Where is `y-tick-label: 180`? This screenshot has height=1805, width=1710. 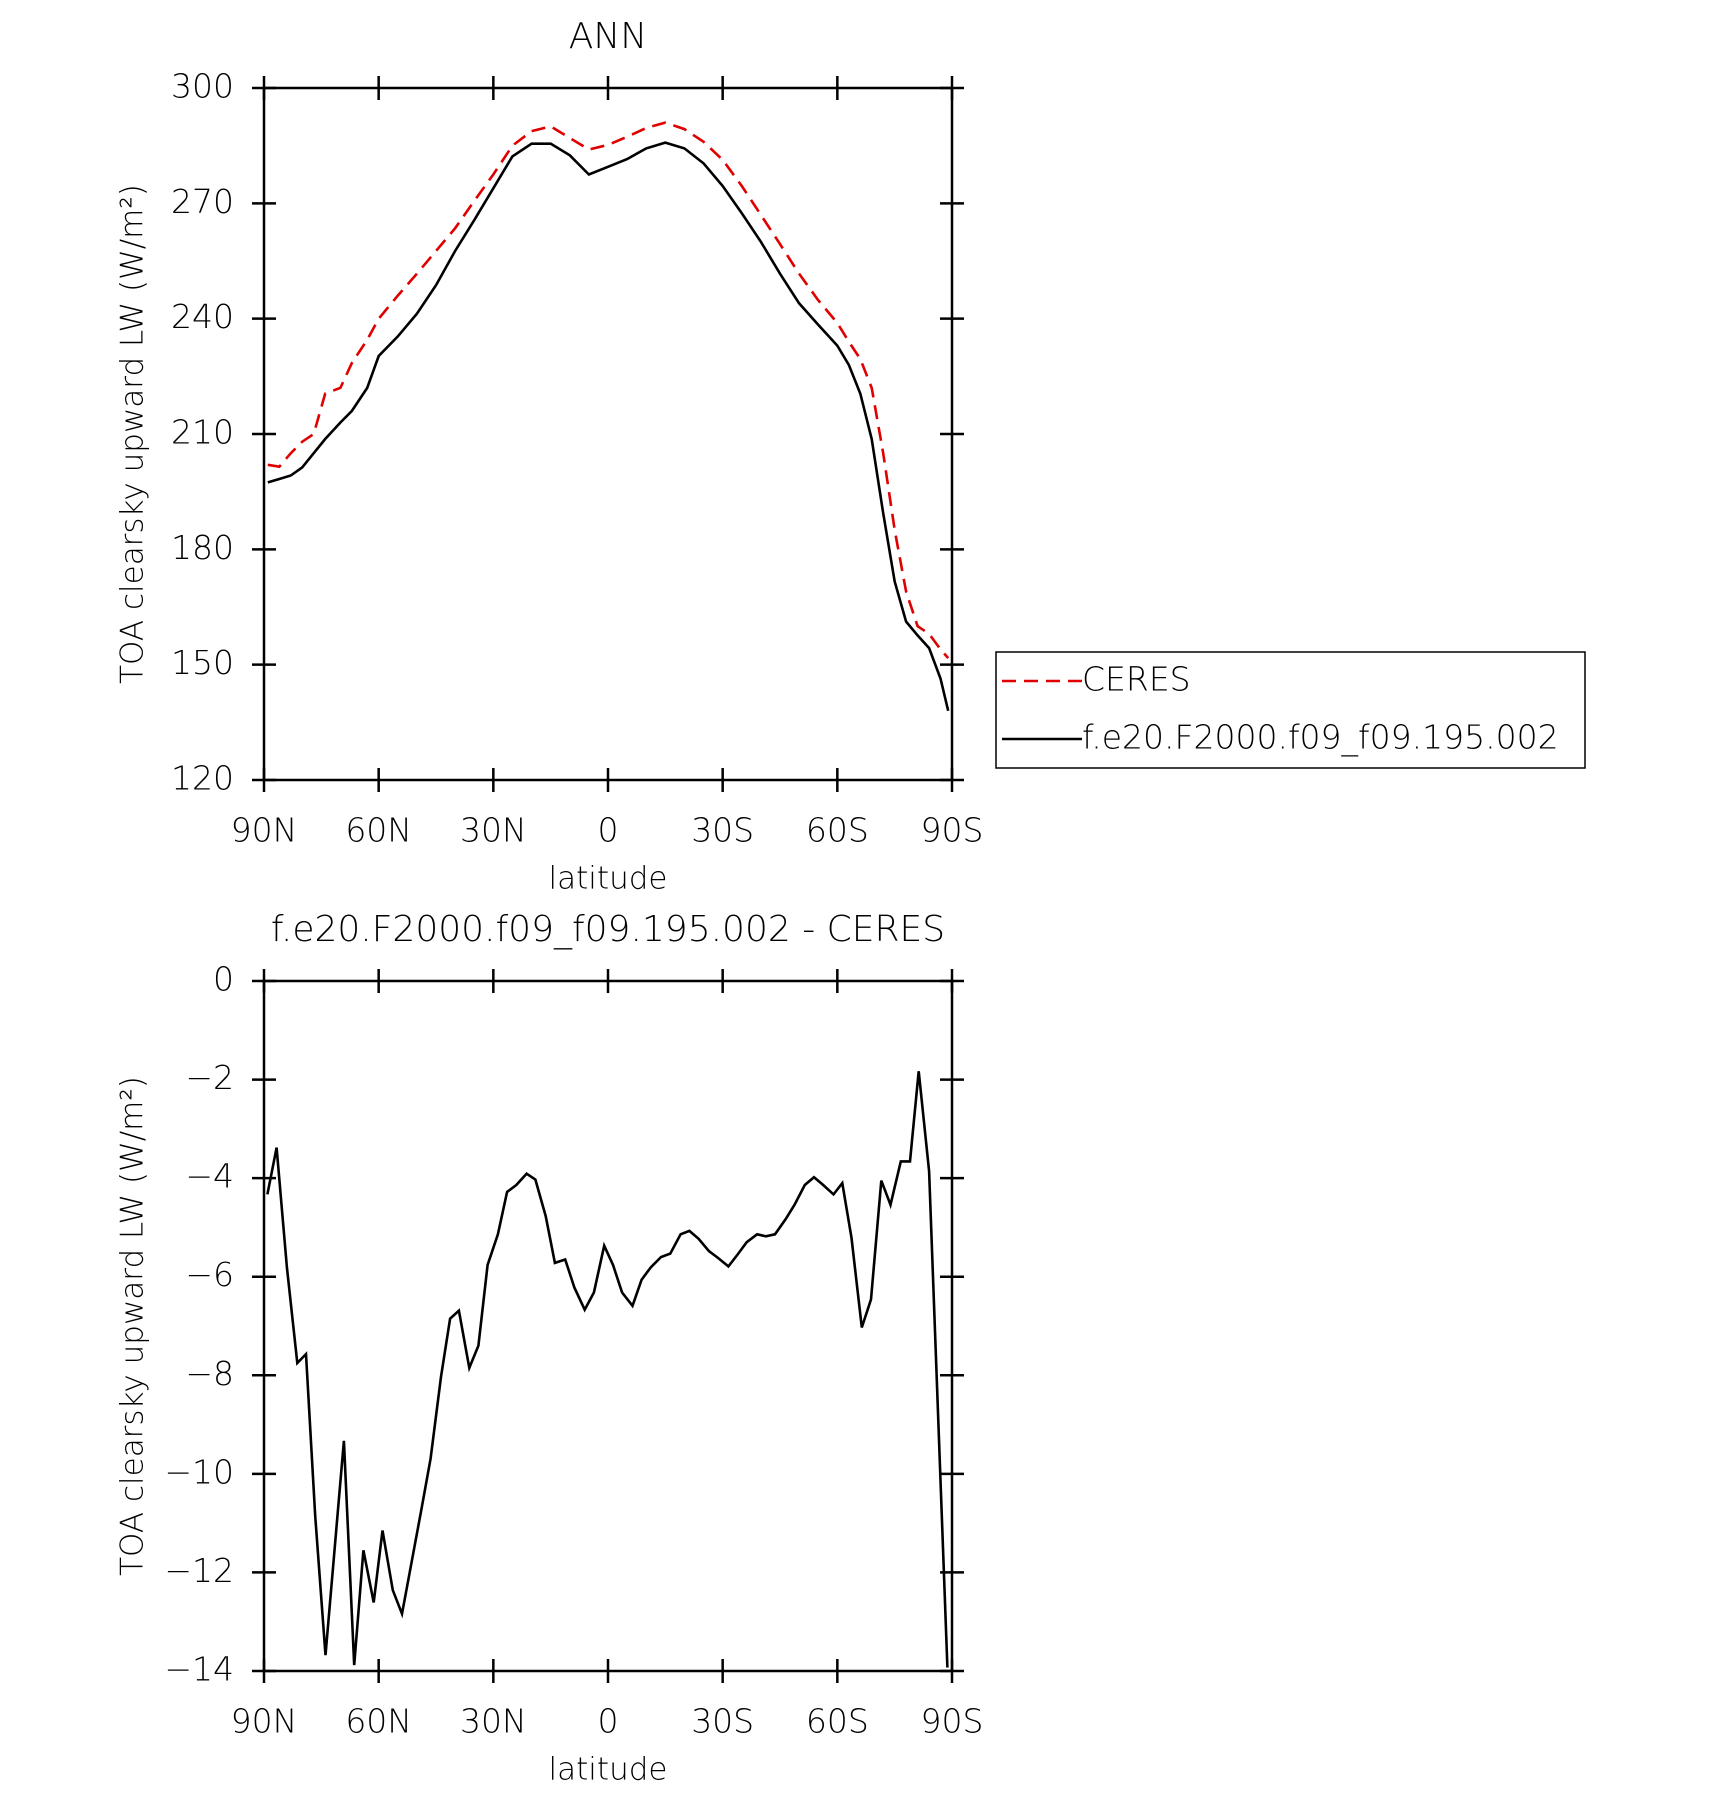
y-tick-label: 180 is located at coordinates (202, 547).